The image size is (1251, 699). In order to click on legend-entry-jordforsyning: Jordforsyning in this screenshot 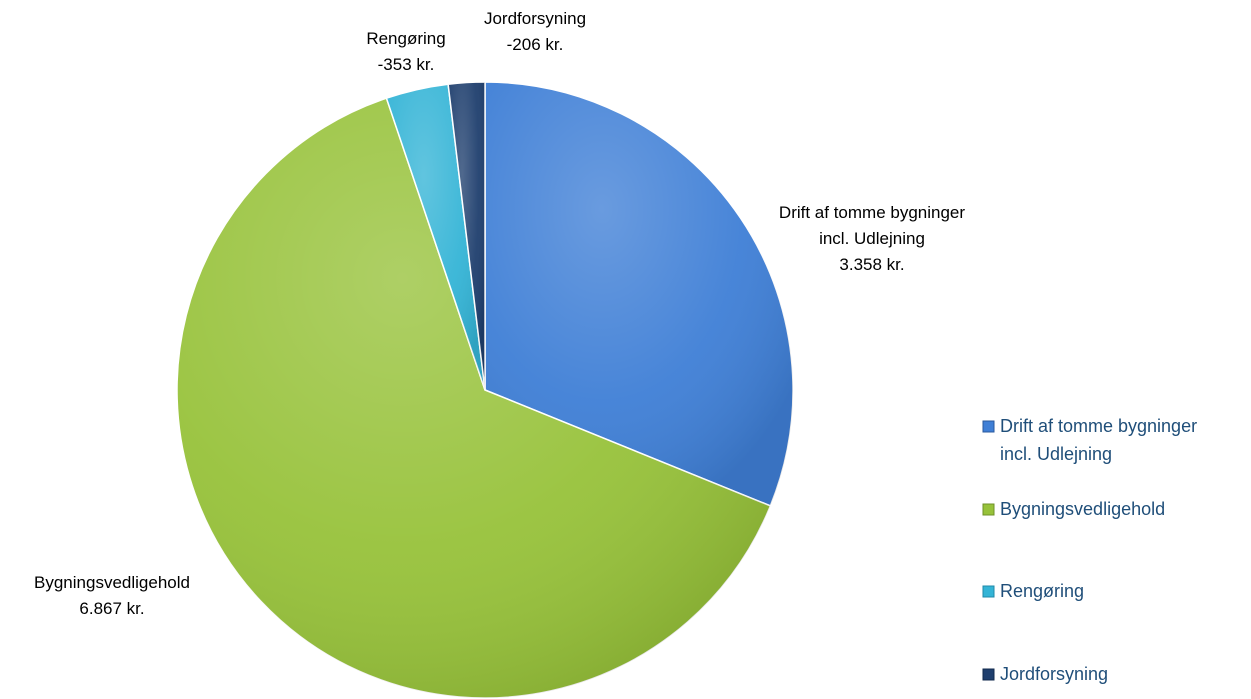, I will do `click(1045, 674)`.